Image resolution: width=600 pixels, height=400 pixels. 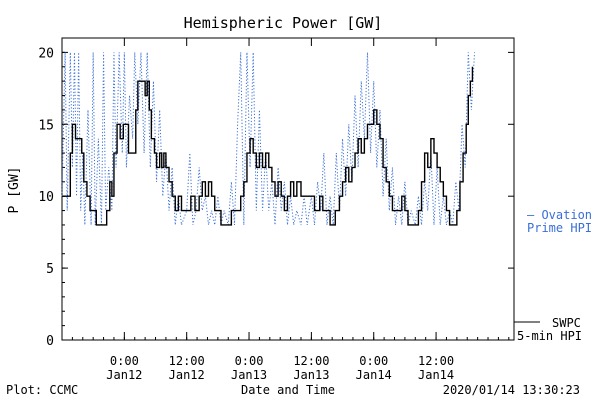 What do you see at coordinates (549, 336) in the screenshot?
I see `legend-swpc-line2: 5-min HPI` at bounding box center [549, 336].